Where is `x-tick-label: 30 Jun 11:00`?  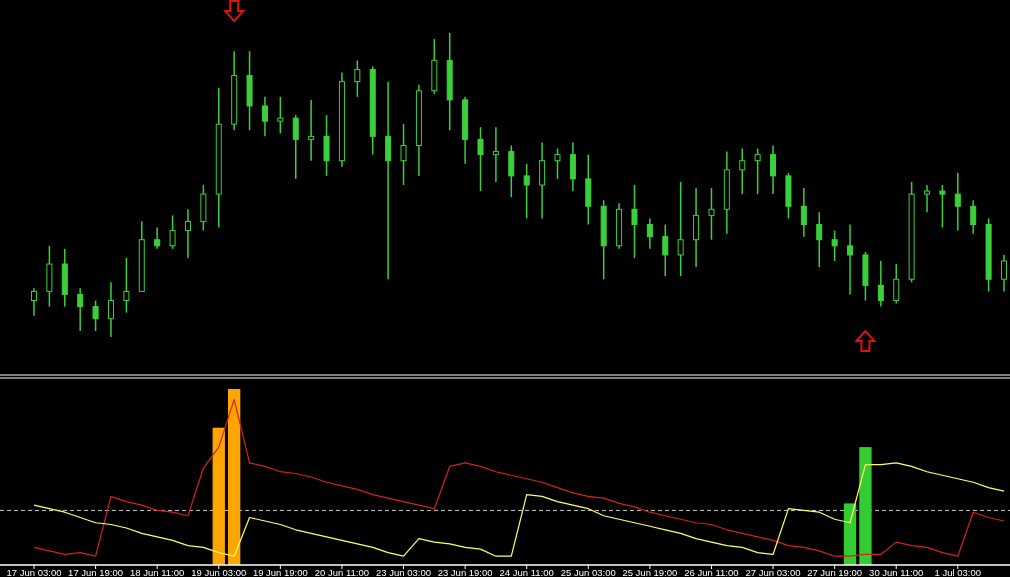 x-tick-label: 30 Jun 11:00 is located at coordinates (896, 572).